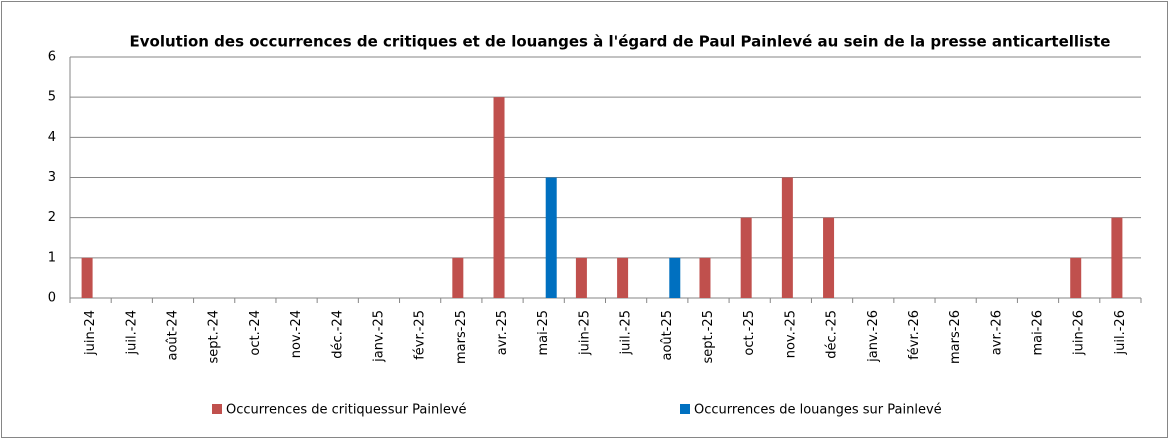 This screenshot has height=446, width=1172. Describe the element at coordinates (420, 335) in the screenshot. I see `x-tick-label: févr.-25` at that location.